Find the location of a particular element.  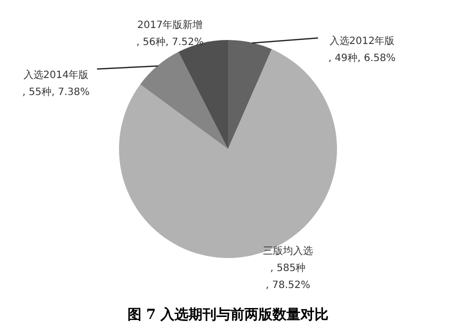

data-label: , 55种, 7.38% is located at coordinates (56, 92).